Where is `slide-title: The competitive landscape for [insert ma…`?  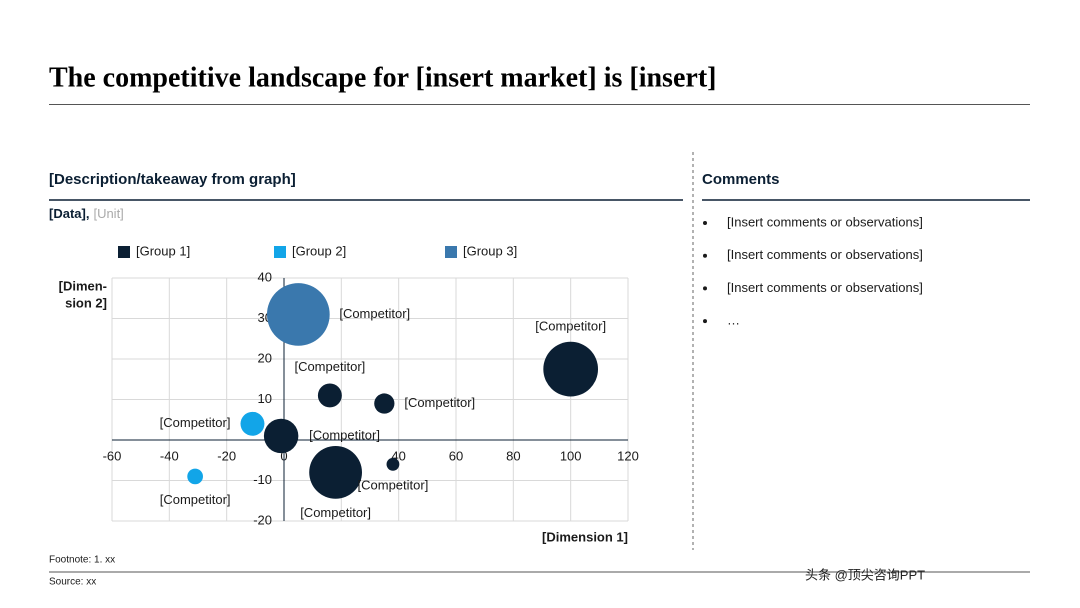 slide-title: The competitive landscape for [insert ma… is located at coordinates (382, 77).